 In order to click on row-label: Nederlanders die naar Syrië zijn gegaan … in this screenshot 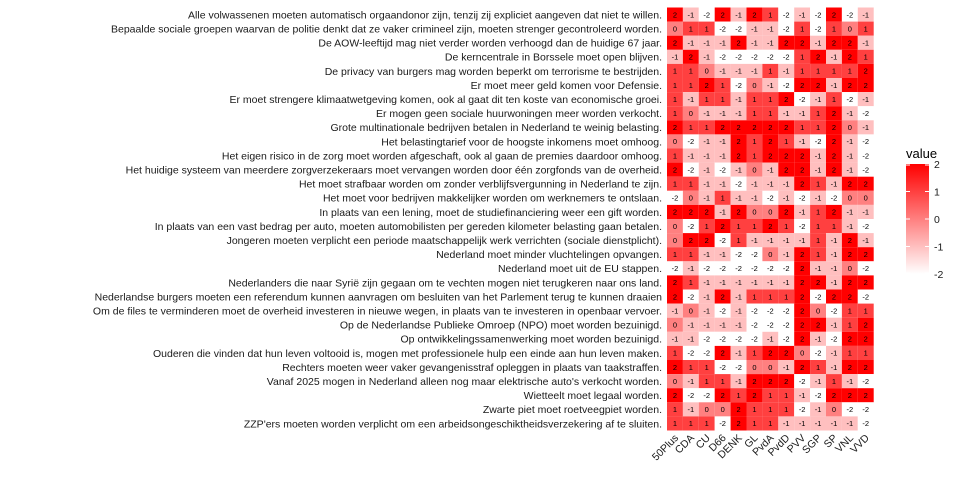, I will do `click(445, 283)`.